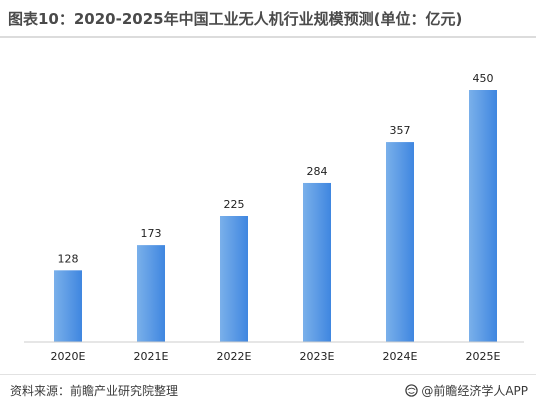 The height and width of the screenshot is (412, 536). What do you see at coordinates (483, 356) in the screenshot?
I see `x-tick-label-2025E: 2025E` at bounding box center [483, 356].